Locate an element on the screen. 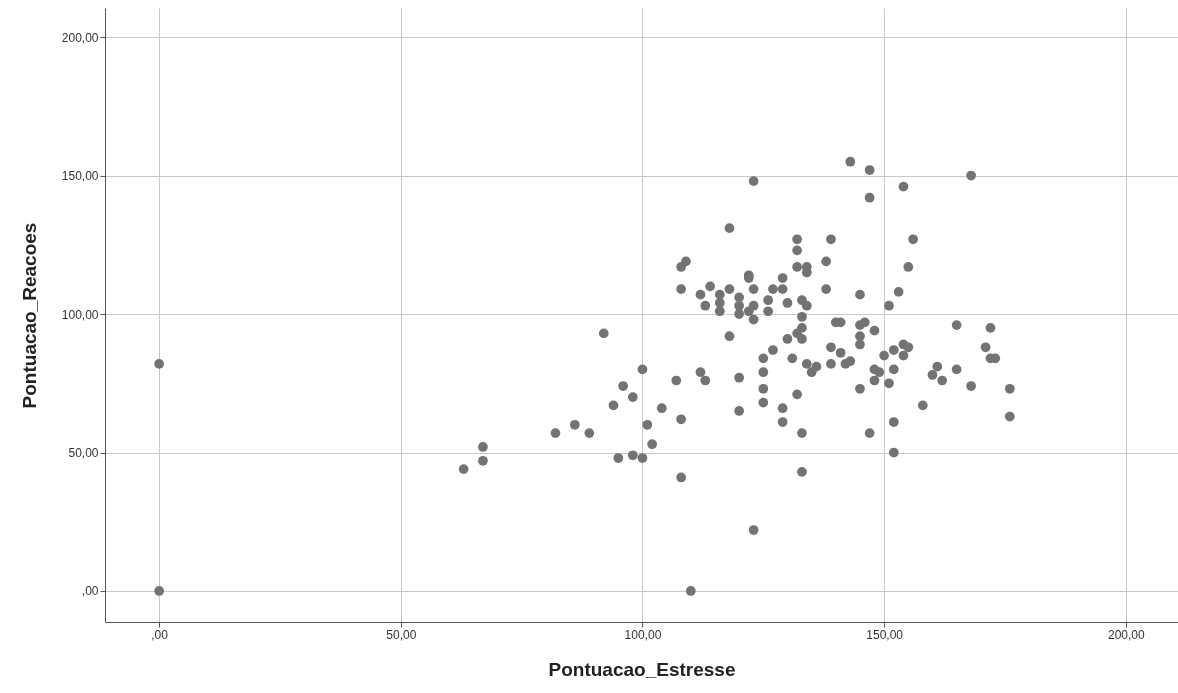 This screenshot has height=693, width=1178. y-axis-title: Pontuacao_Reacoes is located at coordinates (29, 315).